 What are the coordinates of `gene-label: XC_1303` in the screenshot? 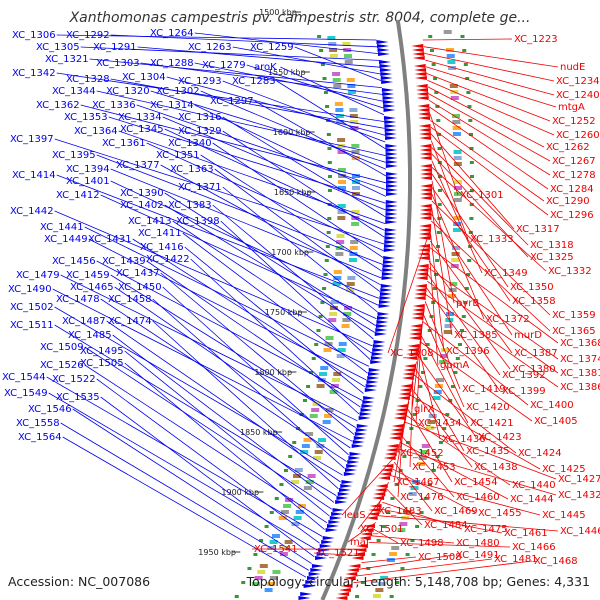 It's located at (118, 63).